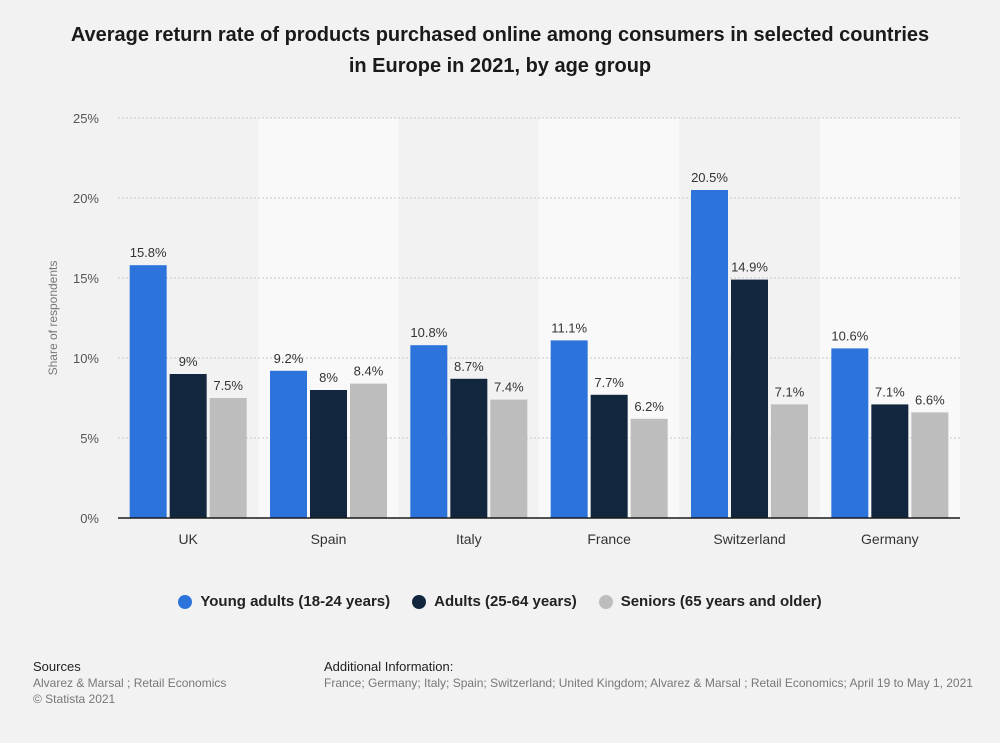 This screenshot has width=1000, height=743. What do you see at coordinates (548, 539) in the screenshot?
I see `x-axis-ticks: UK Spain Italy France Switzerland Germany` at bounding box center [548, 539].